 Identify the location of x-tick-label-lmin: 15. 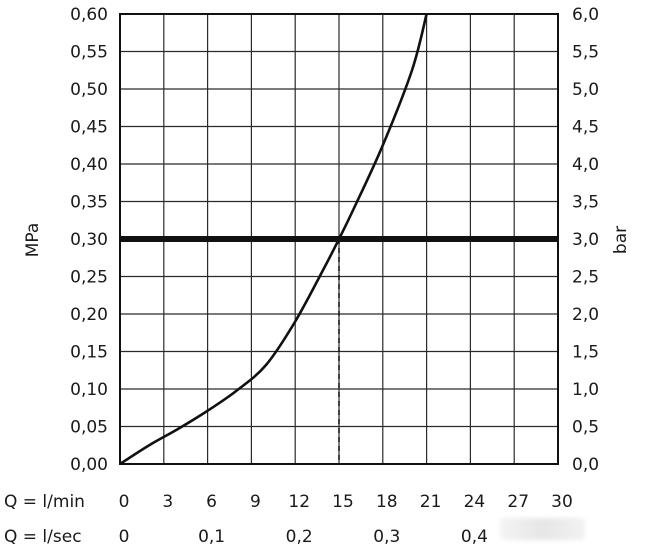
(343, 502).